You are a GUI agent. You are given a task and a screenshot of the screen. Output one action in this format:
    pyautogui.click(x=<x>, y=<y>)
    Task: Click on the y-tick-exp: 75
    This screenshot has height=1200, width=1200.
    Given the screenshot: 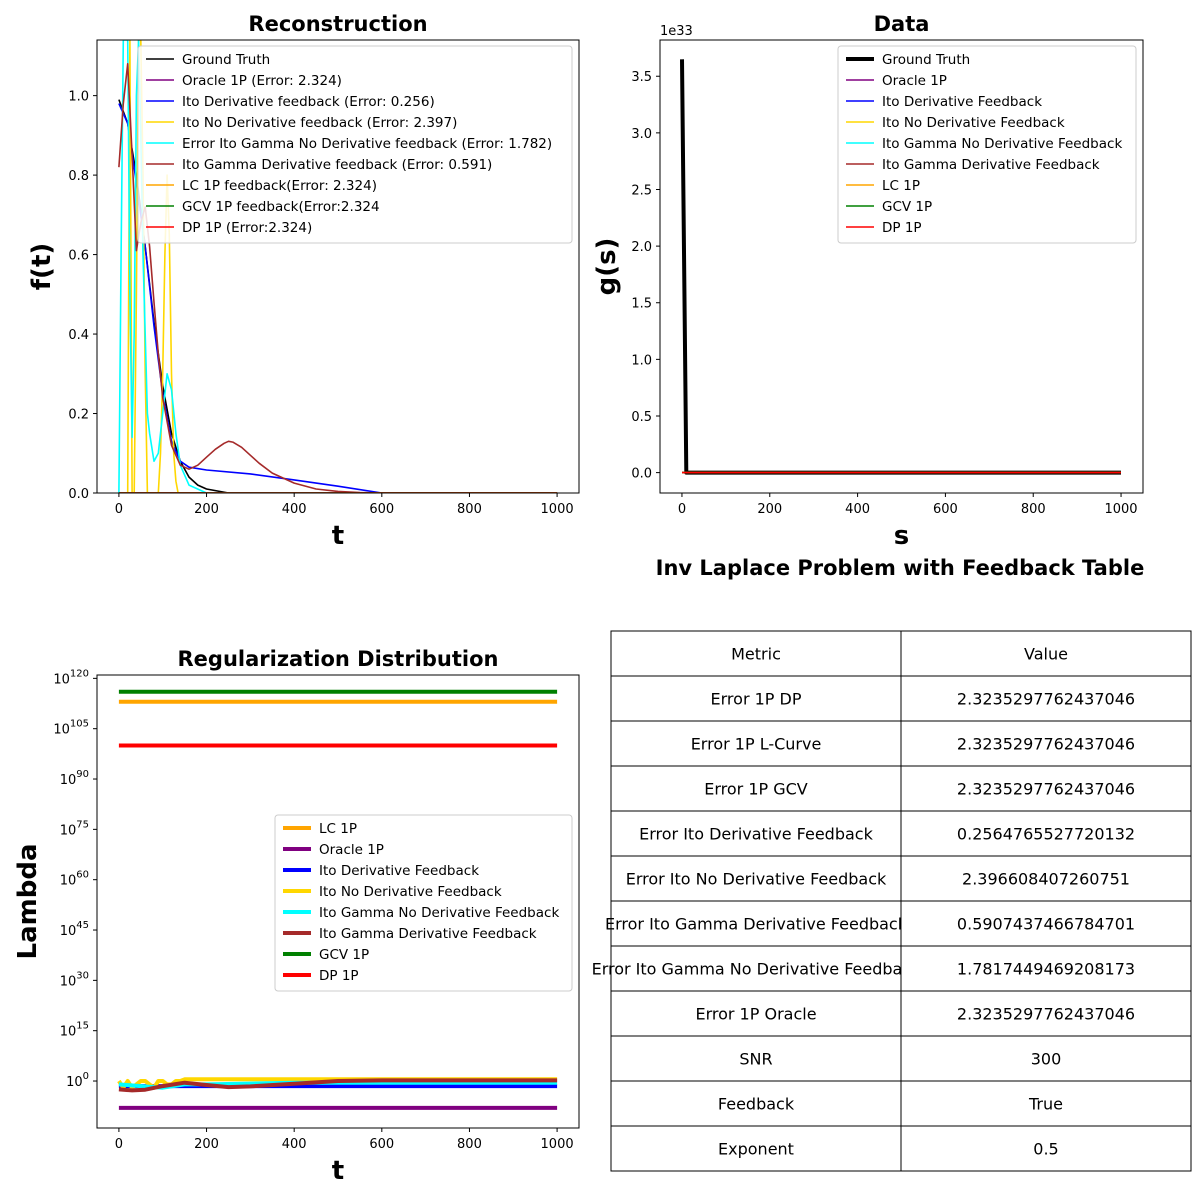 What is the action you would take?
    pyautogui.click(x=82, y=824)
    